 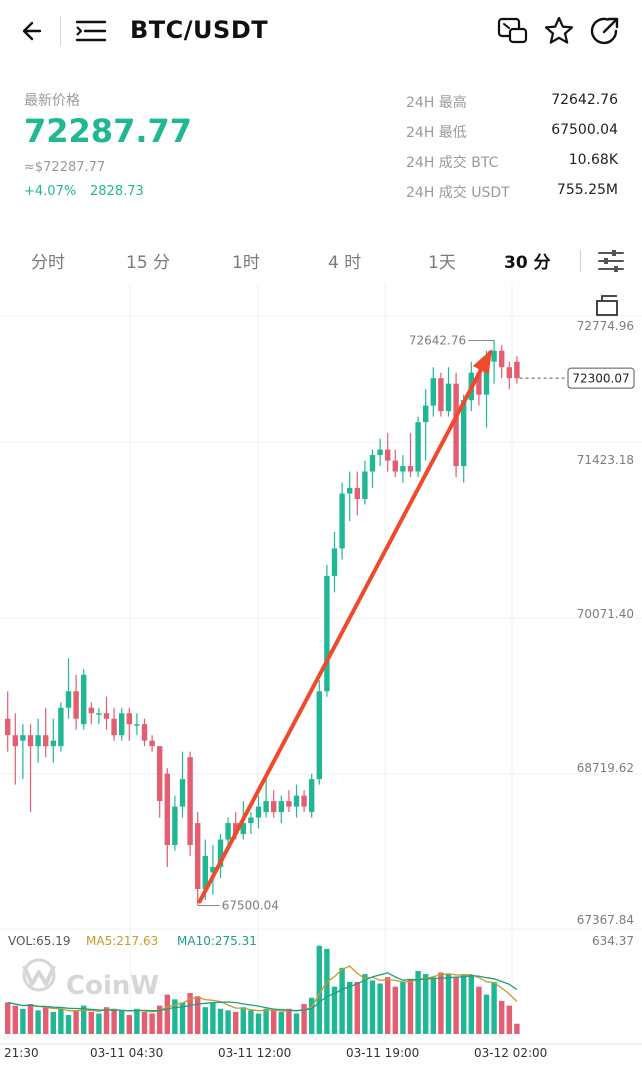 What do you see at coordinates (382, 1053) in the screenshot?
I see `time-axis-label: 03-11 19:00` at bounding box center [382, 1053].